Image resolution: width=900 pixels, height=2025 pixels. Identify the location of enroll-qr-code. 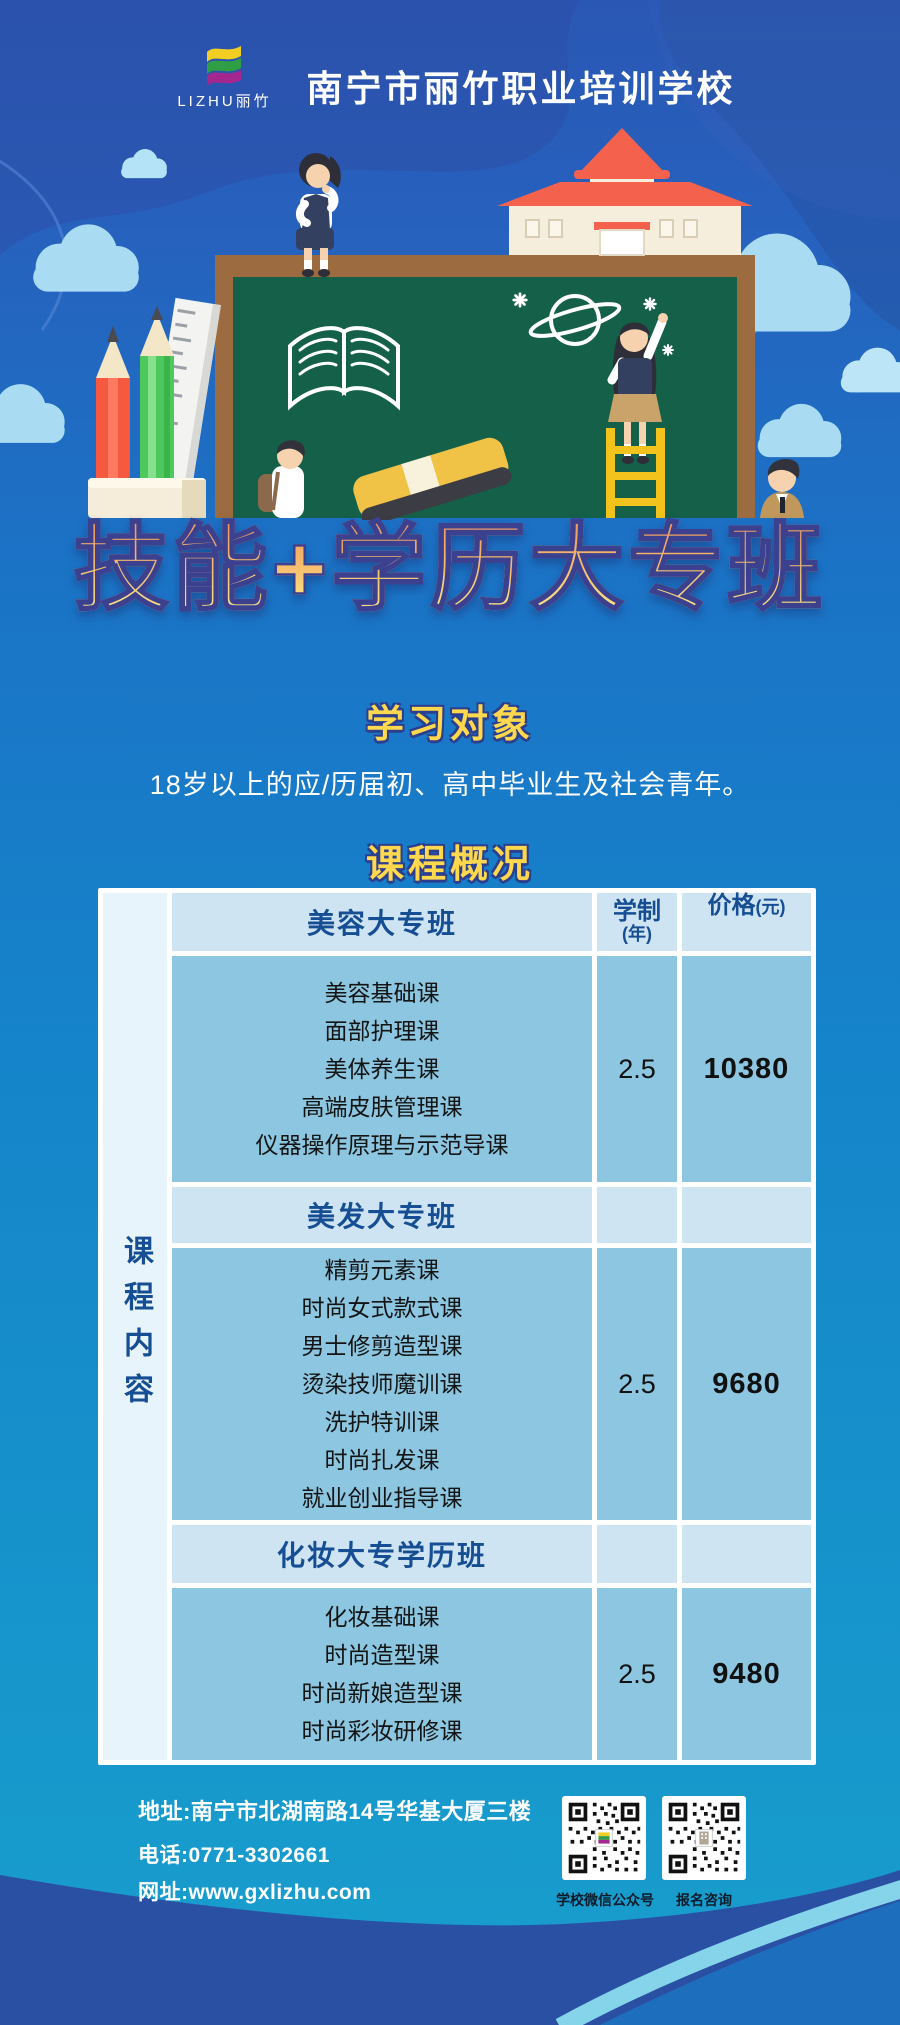
(704, 1838).